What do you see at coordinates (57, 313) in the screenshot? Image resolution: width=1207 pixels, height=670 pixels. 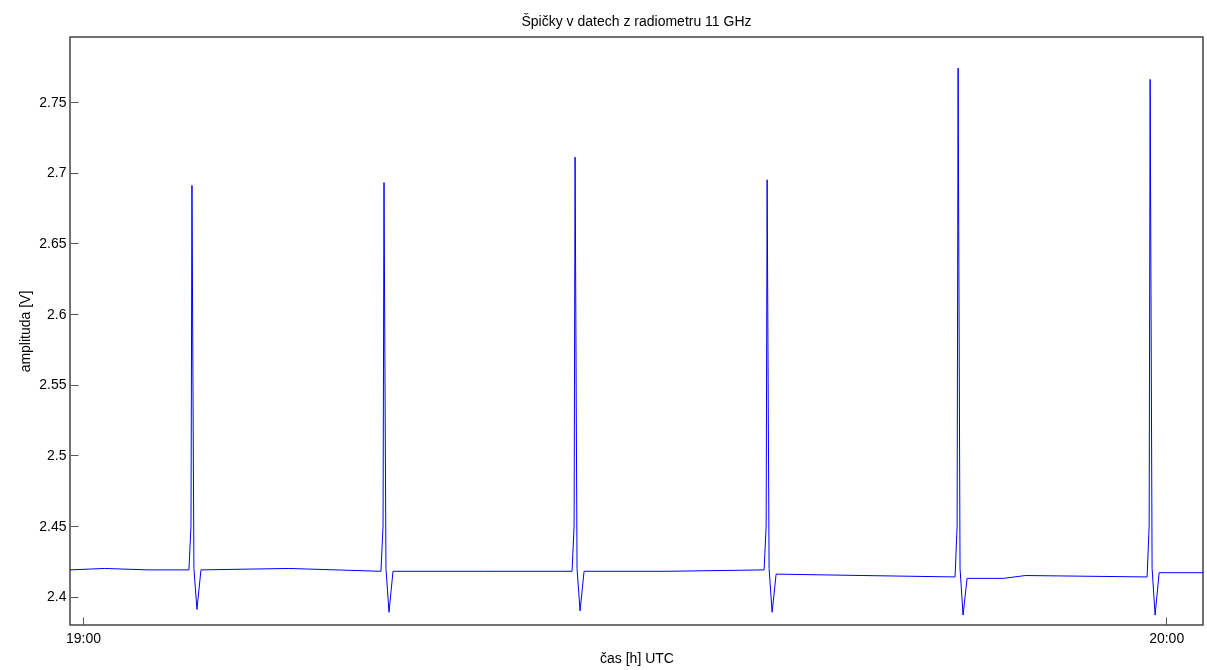 I see `y-tick-label: 2.6` at bounding box center [57, 313].